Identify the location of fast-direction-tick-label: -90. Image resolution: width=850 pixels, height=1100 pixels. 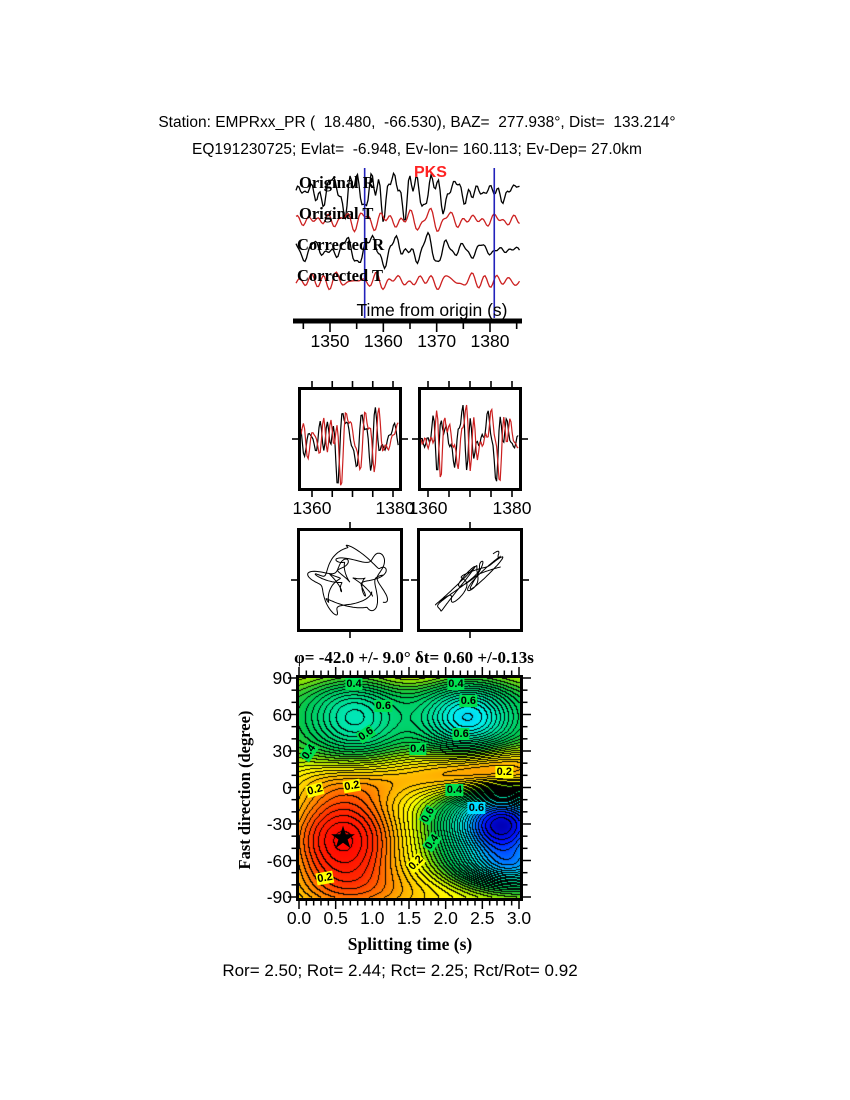
(279, 897).